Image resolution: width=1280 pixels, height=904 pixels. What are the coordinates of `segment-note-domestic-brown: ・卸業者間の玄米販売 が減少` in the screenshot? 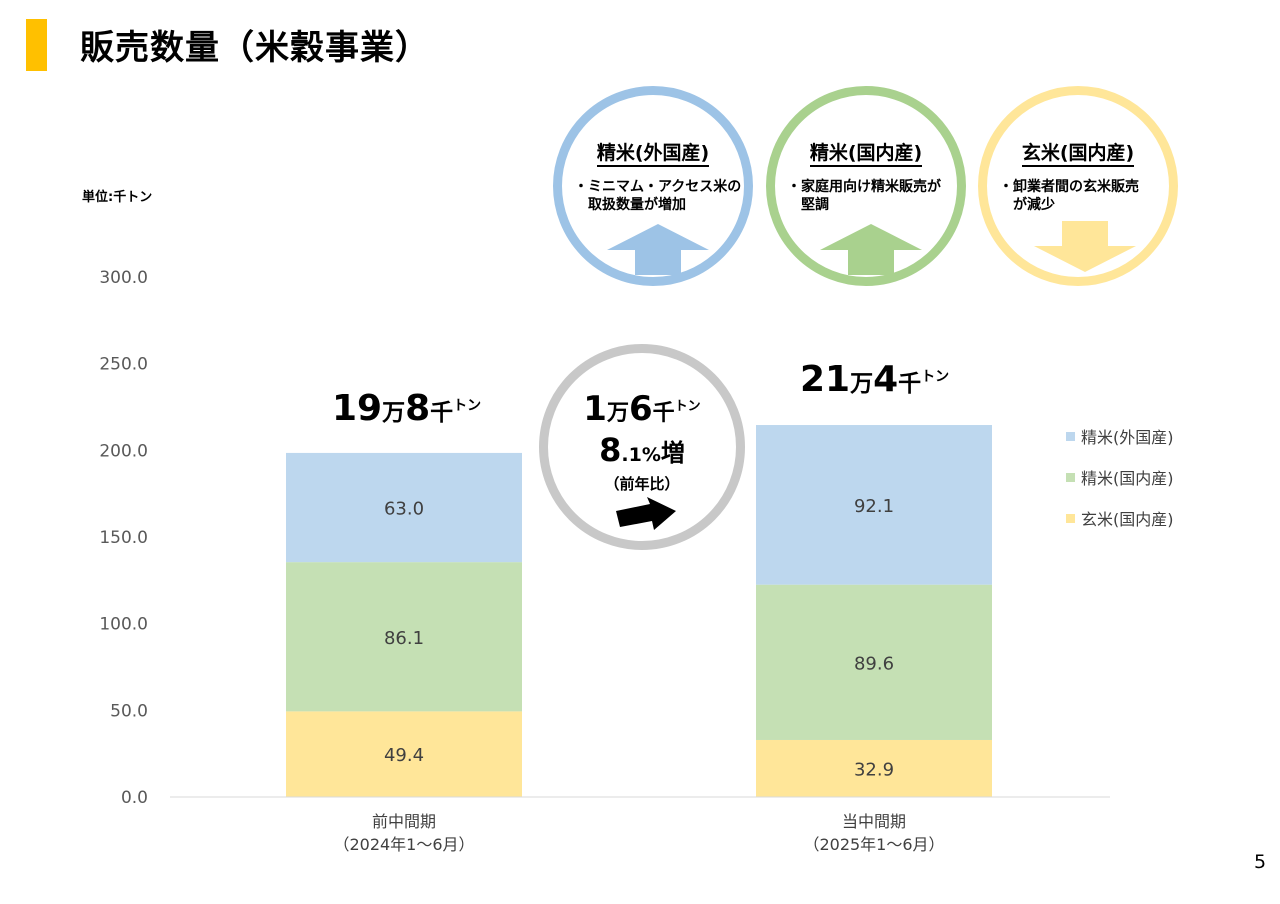 It's located at (1069, 196).